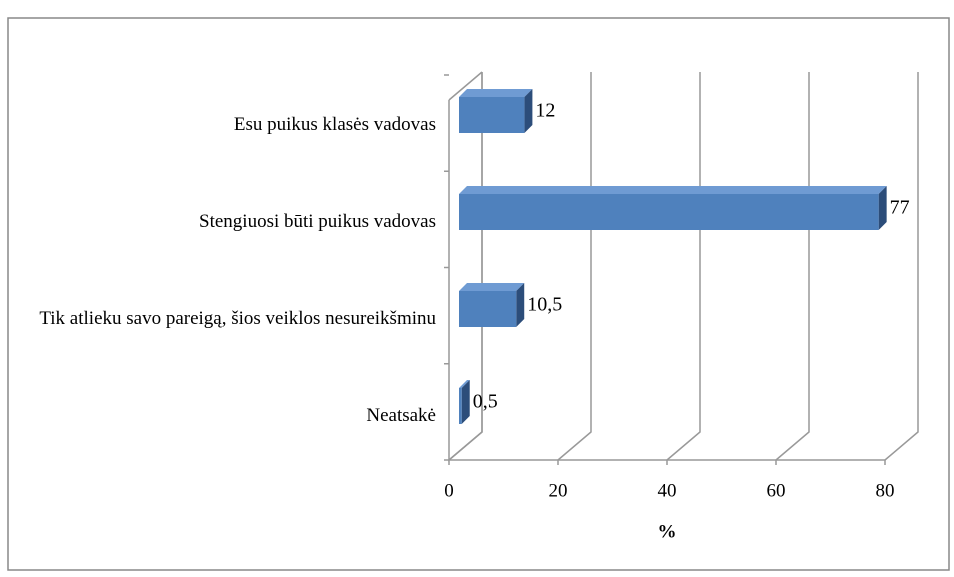 Image resolution: width=954 pixels, height=577 pixels. Describe the element at coordinates (544, 305) in the screenshot. I see `value-label: 10,5` at that location.